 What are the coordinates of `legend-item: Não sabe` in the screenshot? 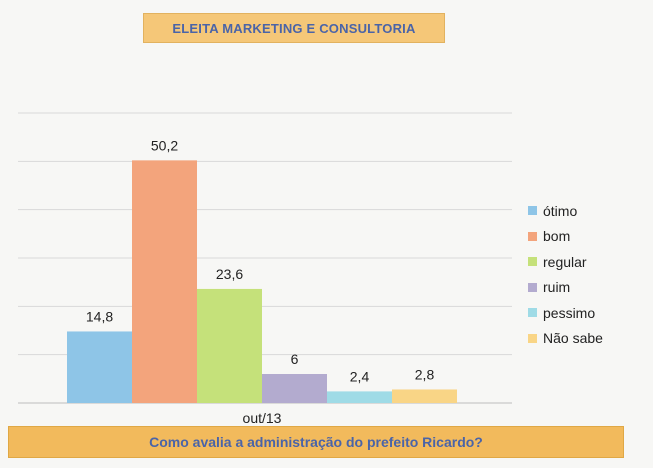 It's located at (565, 339).